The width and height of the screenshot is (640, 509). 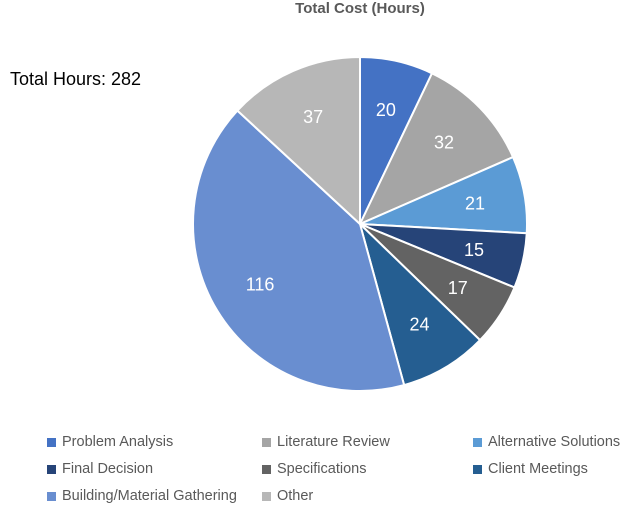 I want to click on slice-value-label: 32, so click(x=444, y=143).